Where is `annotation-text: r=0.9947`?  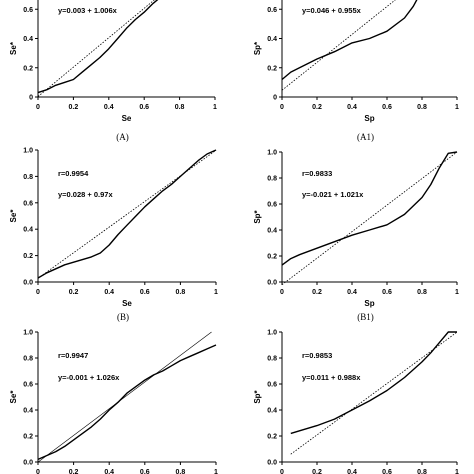 annotation-text: r=0.9947 is located at coordinates (73, 355).